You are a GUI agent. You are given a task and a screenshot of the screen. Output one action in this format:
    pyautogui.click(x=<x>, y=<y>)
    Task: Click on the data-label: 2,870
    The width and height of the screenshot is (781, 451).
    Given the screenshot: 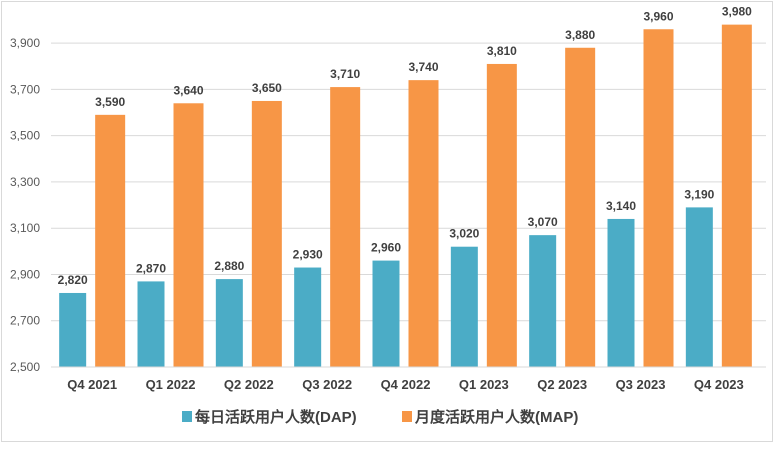 What is the action you would take?
    pyautogui.click(x=151, y=268)
    